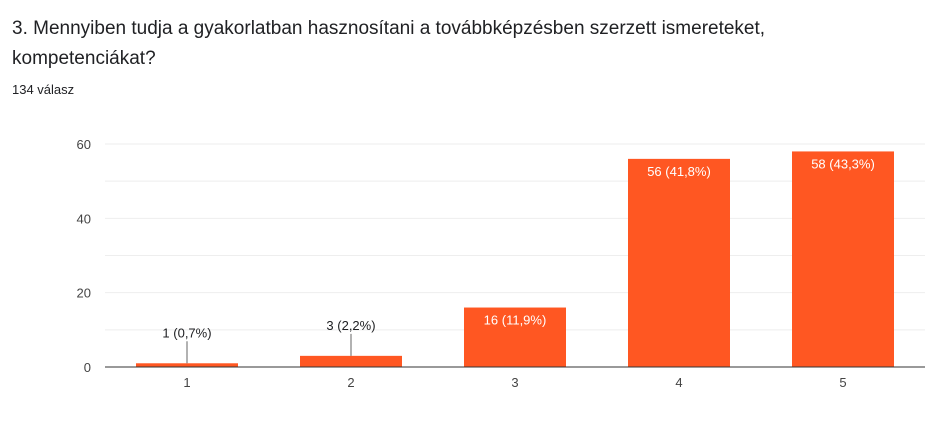  What do you see at coordinates (678, 382) in the screenshot?
I see `x-tick-label: 4` at bounding box center [678, 382].